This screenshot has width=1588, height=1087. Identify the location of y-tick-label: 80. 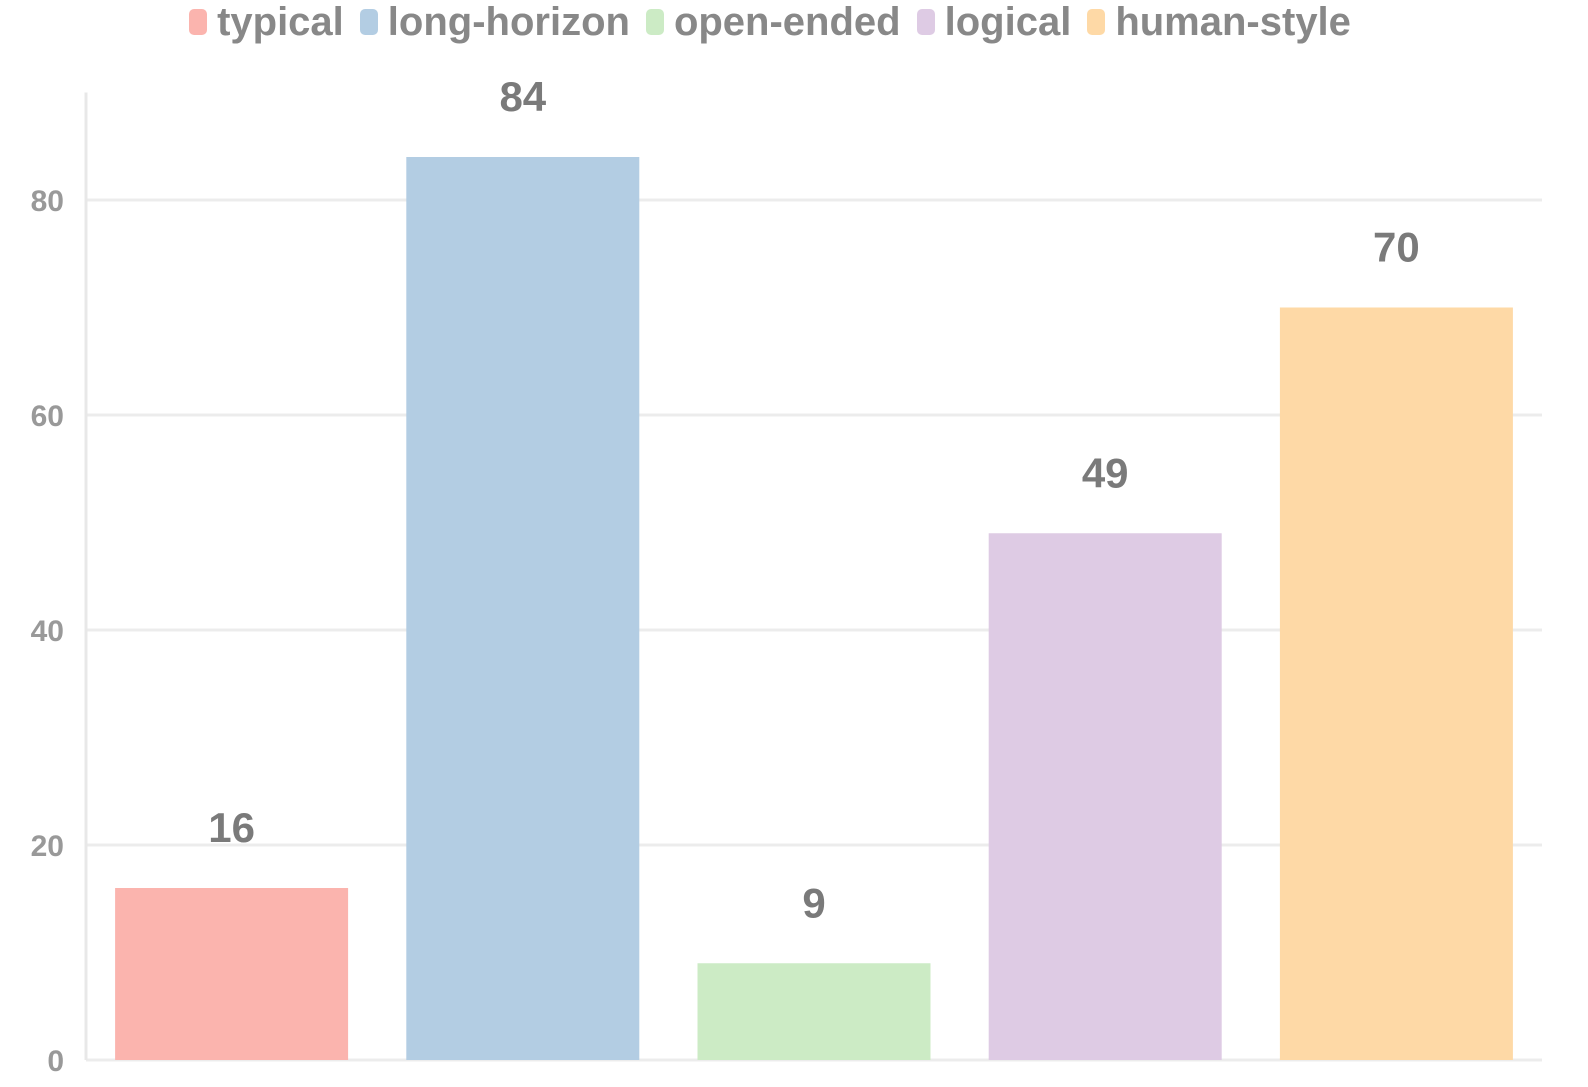
(47, 201).